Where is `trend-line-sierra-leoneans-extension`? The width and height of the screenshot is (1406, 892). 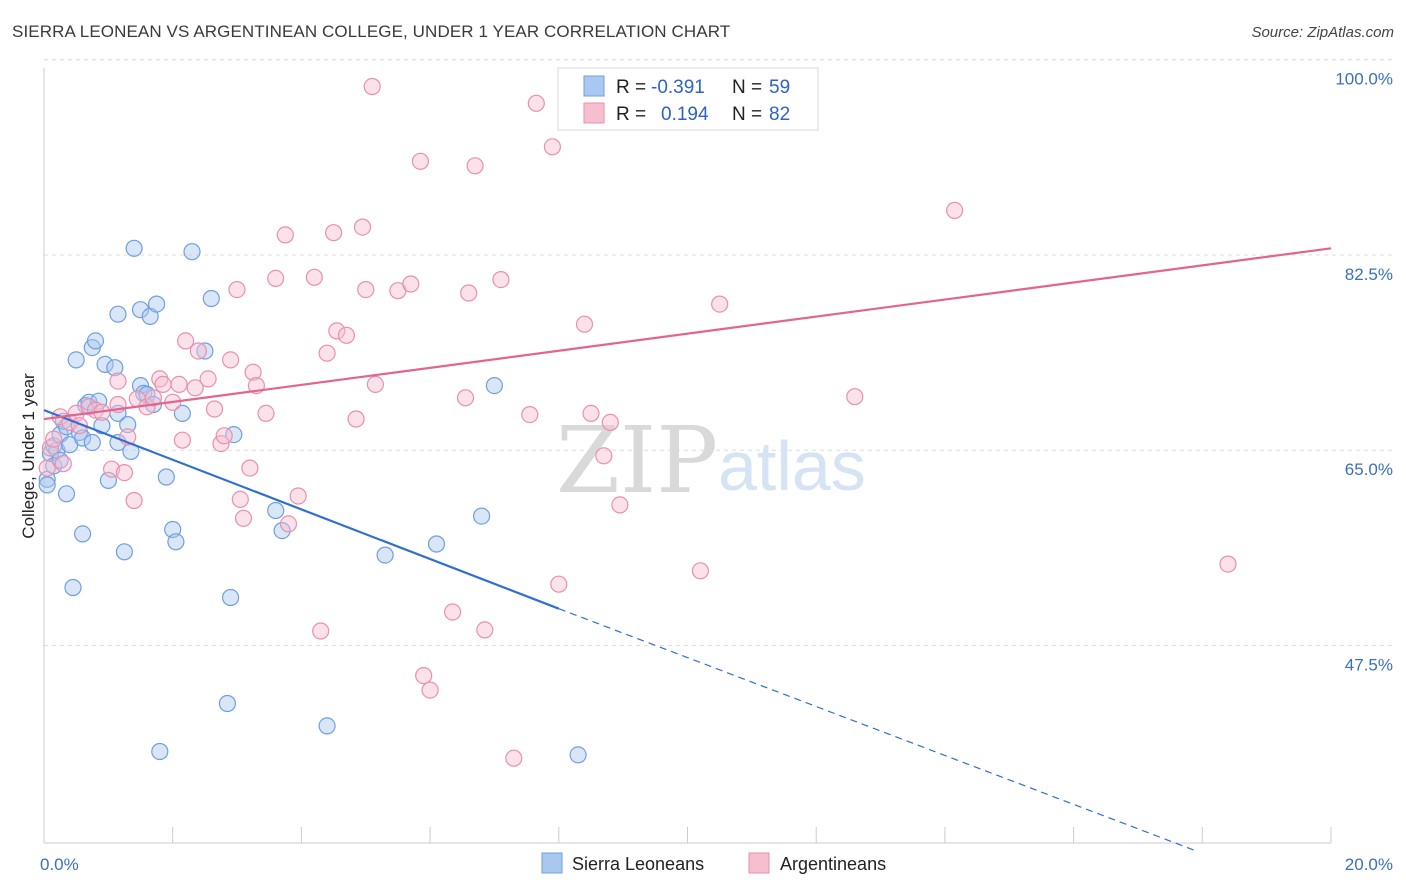 trend-line-sierra-leoneans-extension is located at coordinates (877, 730).